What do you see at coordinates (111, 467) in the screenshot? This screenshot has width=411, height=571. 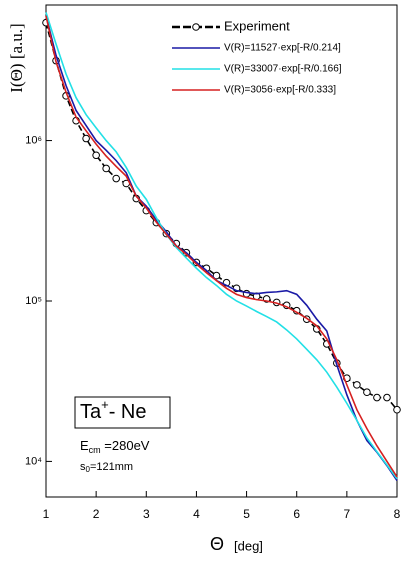 I see `annotation-text: =121mm` at bounding box center [111, 467].